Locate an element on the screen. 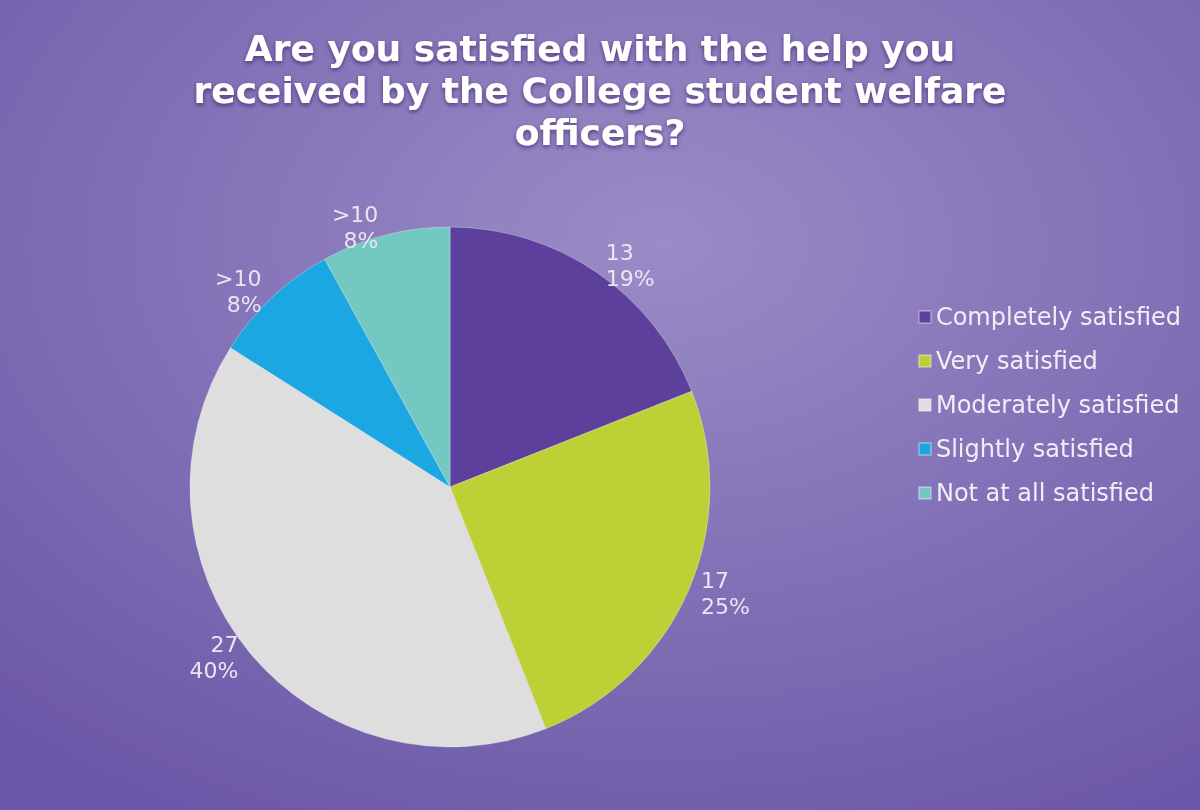 This screenshot has width=1200, height=810. legend-label: Very satisfied is located at coordinates (1016, 361).